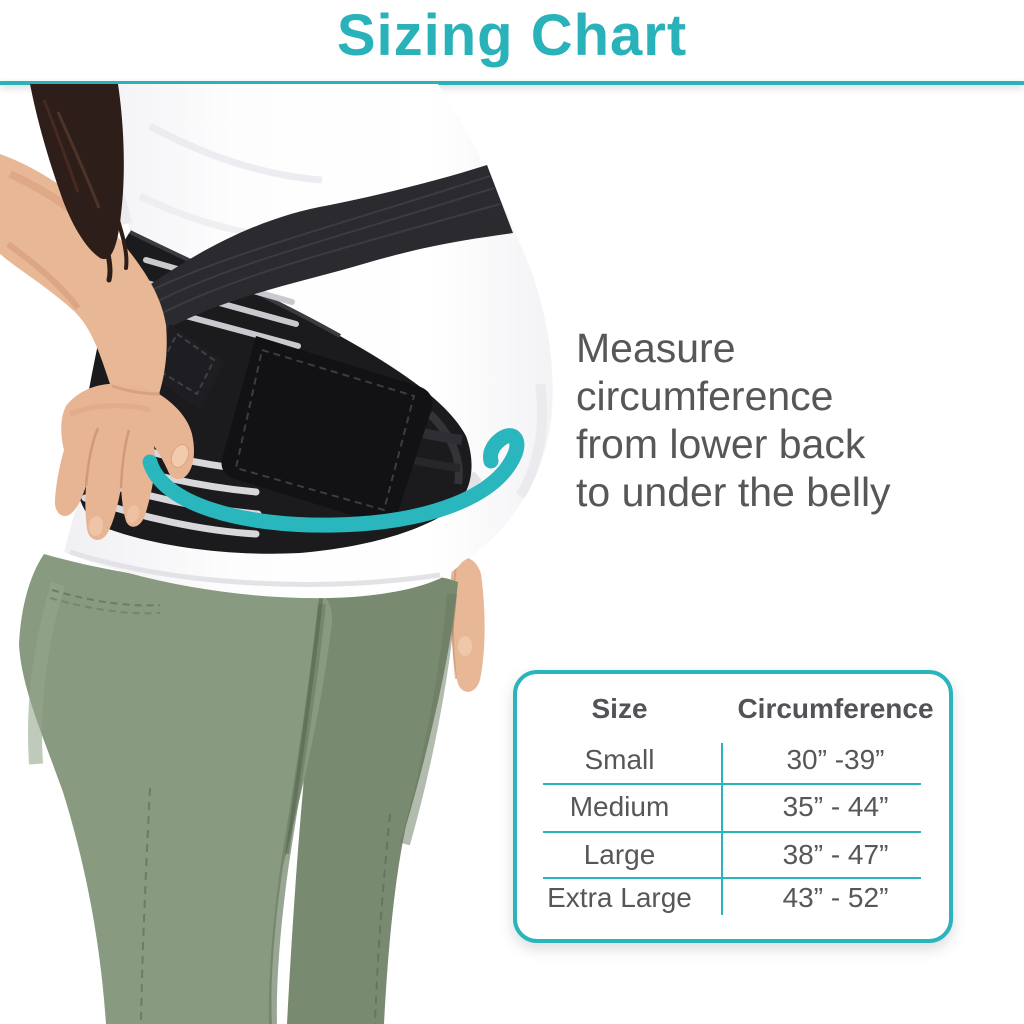 The height and width of the screenshot is (1024, 1024). What do you see at coordinates (180, 456) in the screenshot?
I see `thumbnail` at bounding box center [180, 456].